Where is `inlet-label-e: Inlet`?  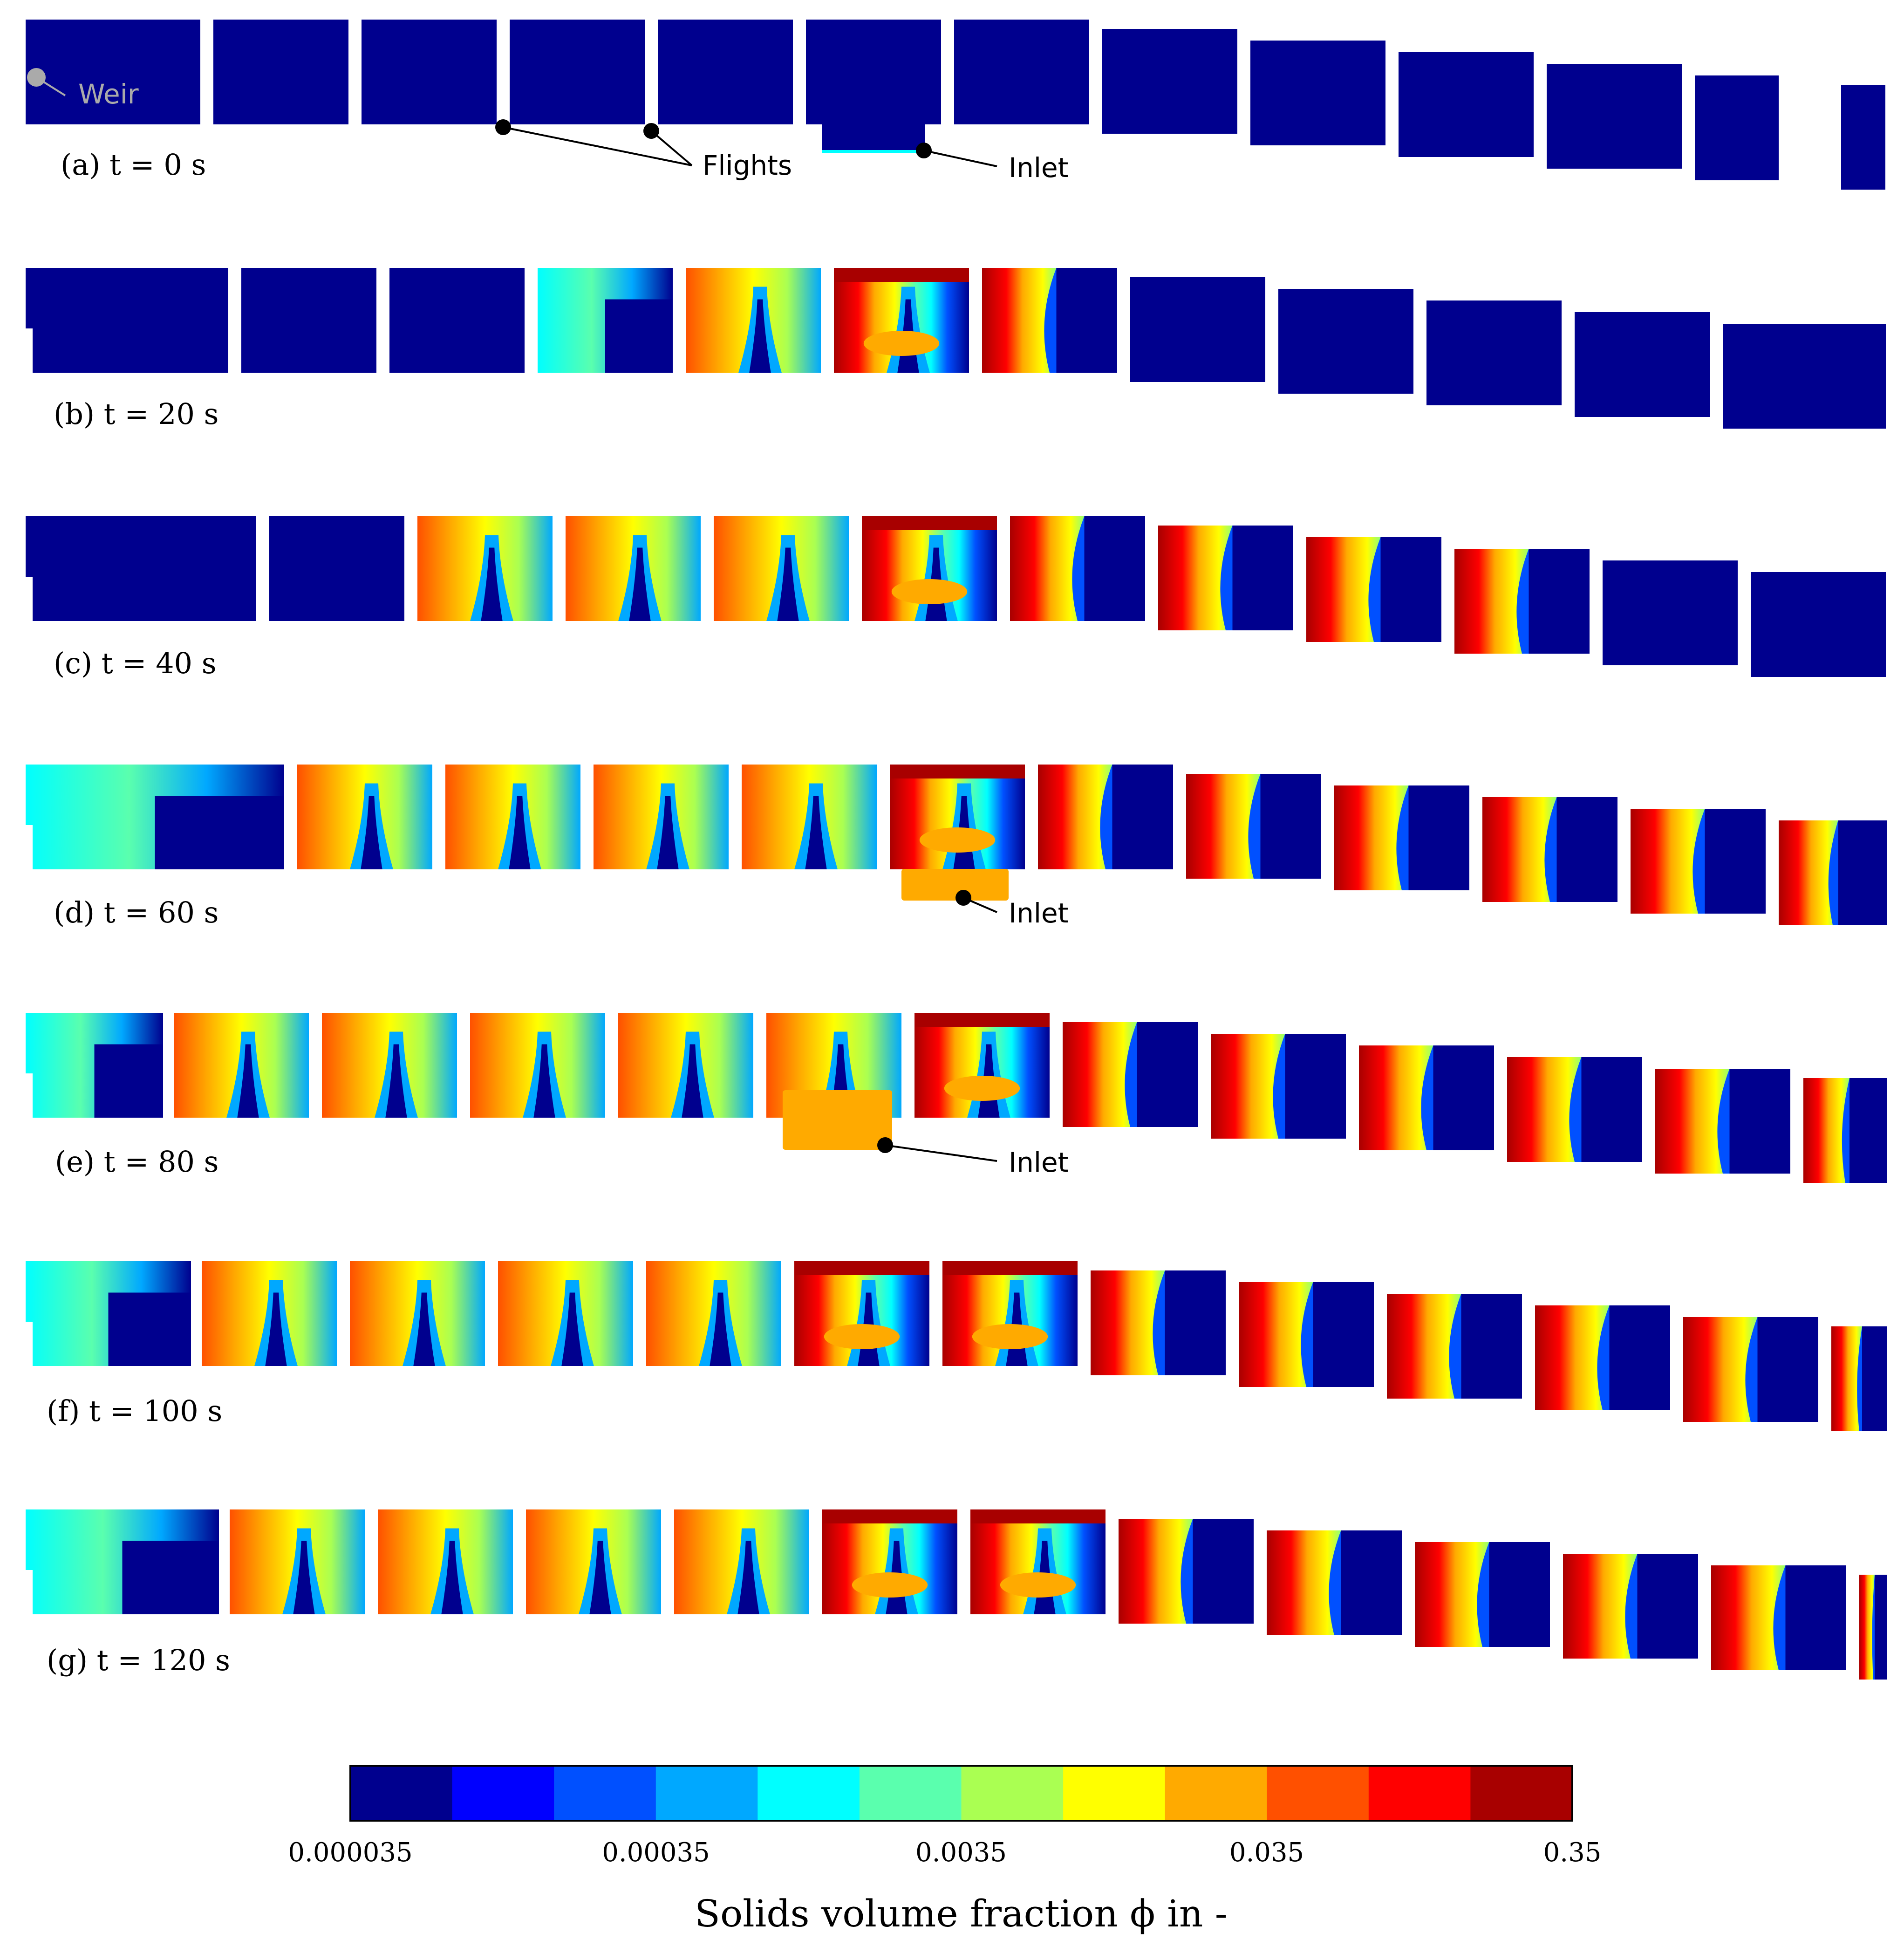
inlet-label-e: Inlet is located at coordinates (1039, 1162).